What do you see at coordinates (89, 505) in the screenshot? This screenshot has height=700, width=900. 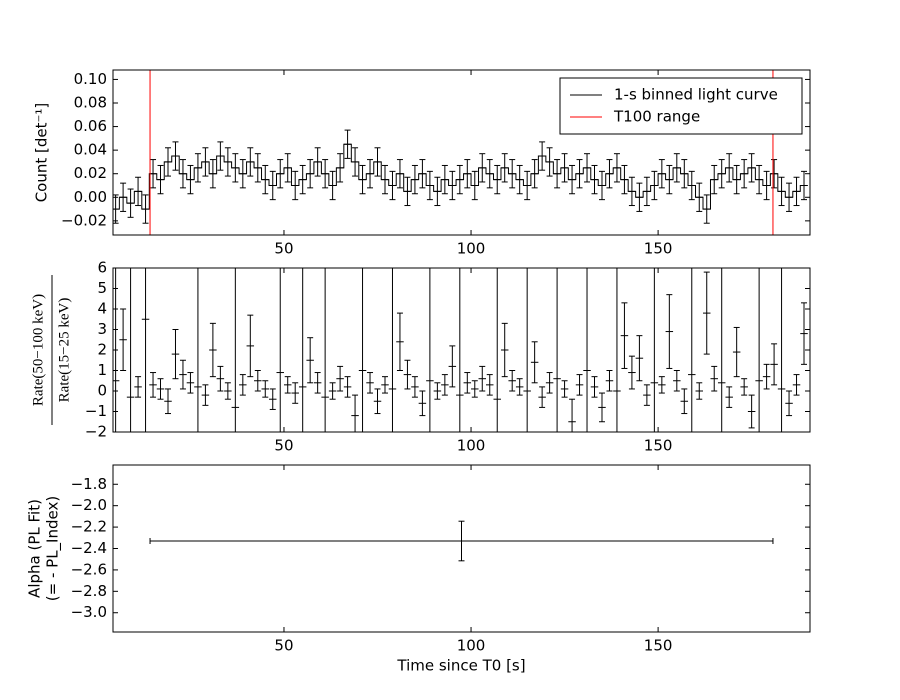 I see `y-tick-label: −2.0` at bounding box center [89, 505].